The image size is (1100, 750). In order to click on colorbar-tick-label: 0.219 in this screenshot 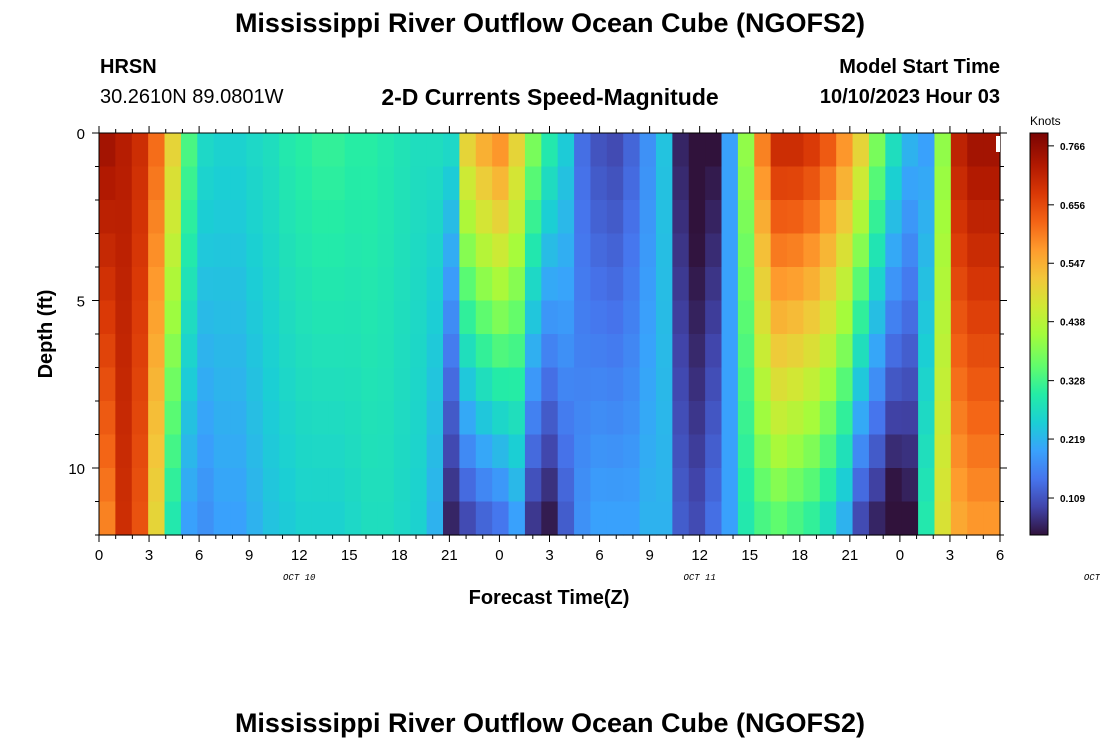, I will do `click(1072, 440)`.